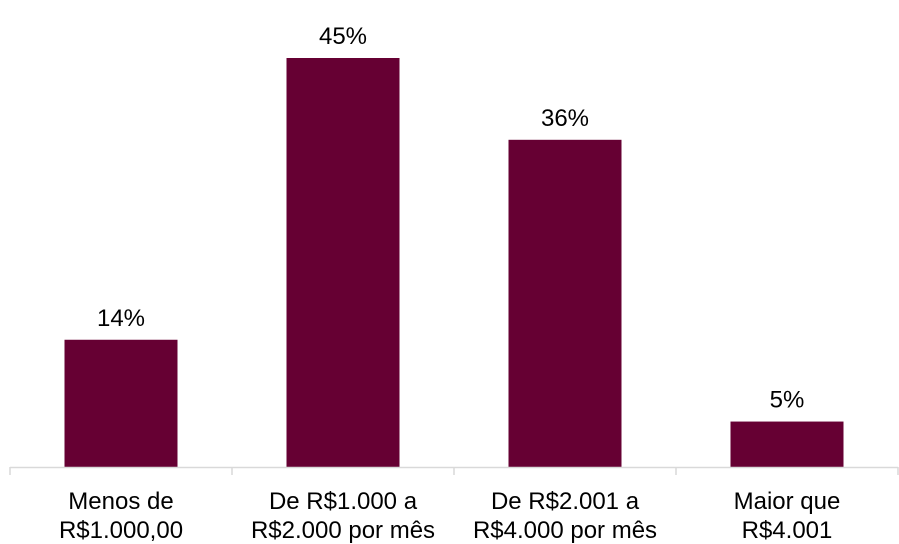  Describe the element at coordinates (343, 516) in the screenshot. I see `category-label: De R$1.000 a R$2.000 por mês` at that location.